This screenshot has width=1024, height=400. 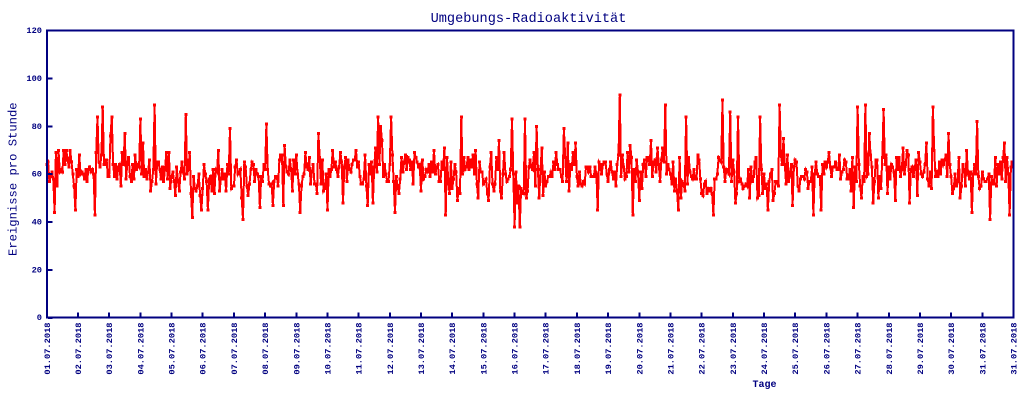 I want to click on svg-text: 26.07.2018, so click(x=827, y=349).